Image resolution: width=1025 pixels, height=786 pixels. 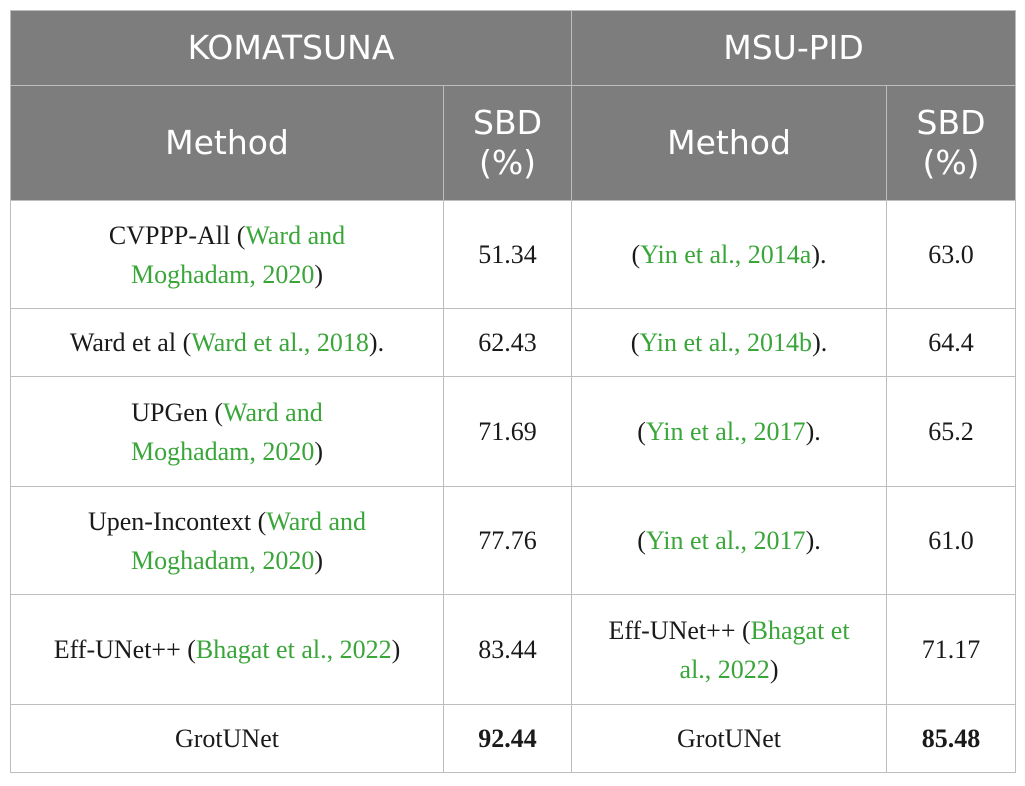 What do you see at coordinates (726, 254) in the screenshot?
I see `citation-link: Yin et al., 2014a` at bounding box center [726, 254].